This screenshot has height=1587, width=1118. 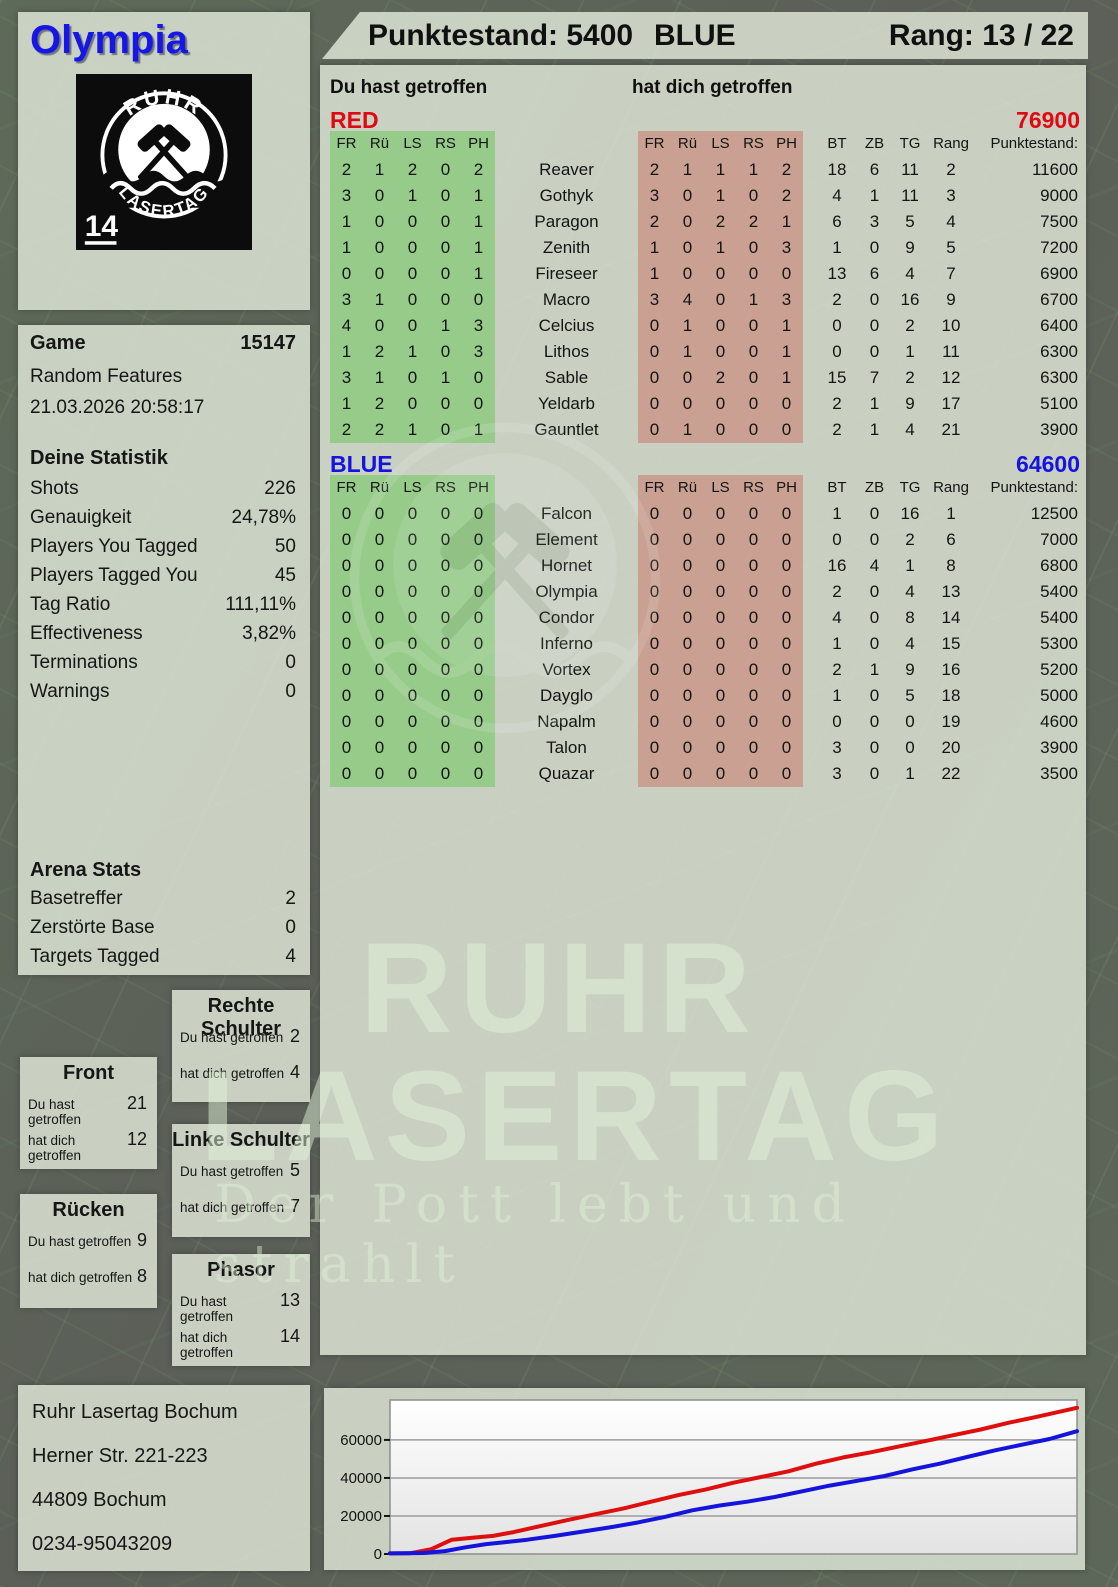 I want to click on player-name-cell: Macro, so click(x=566, y=299).